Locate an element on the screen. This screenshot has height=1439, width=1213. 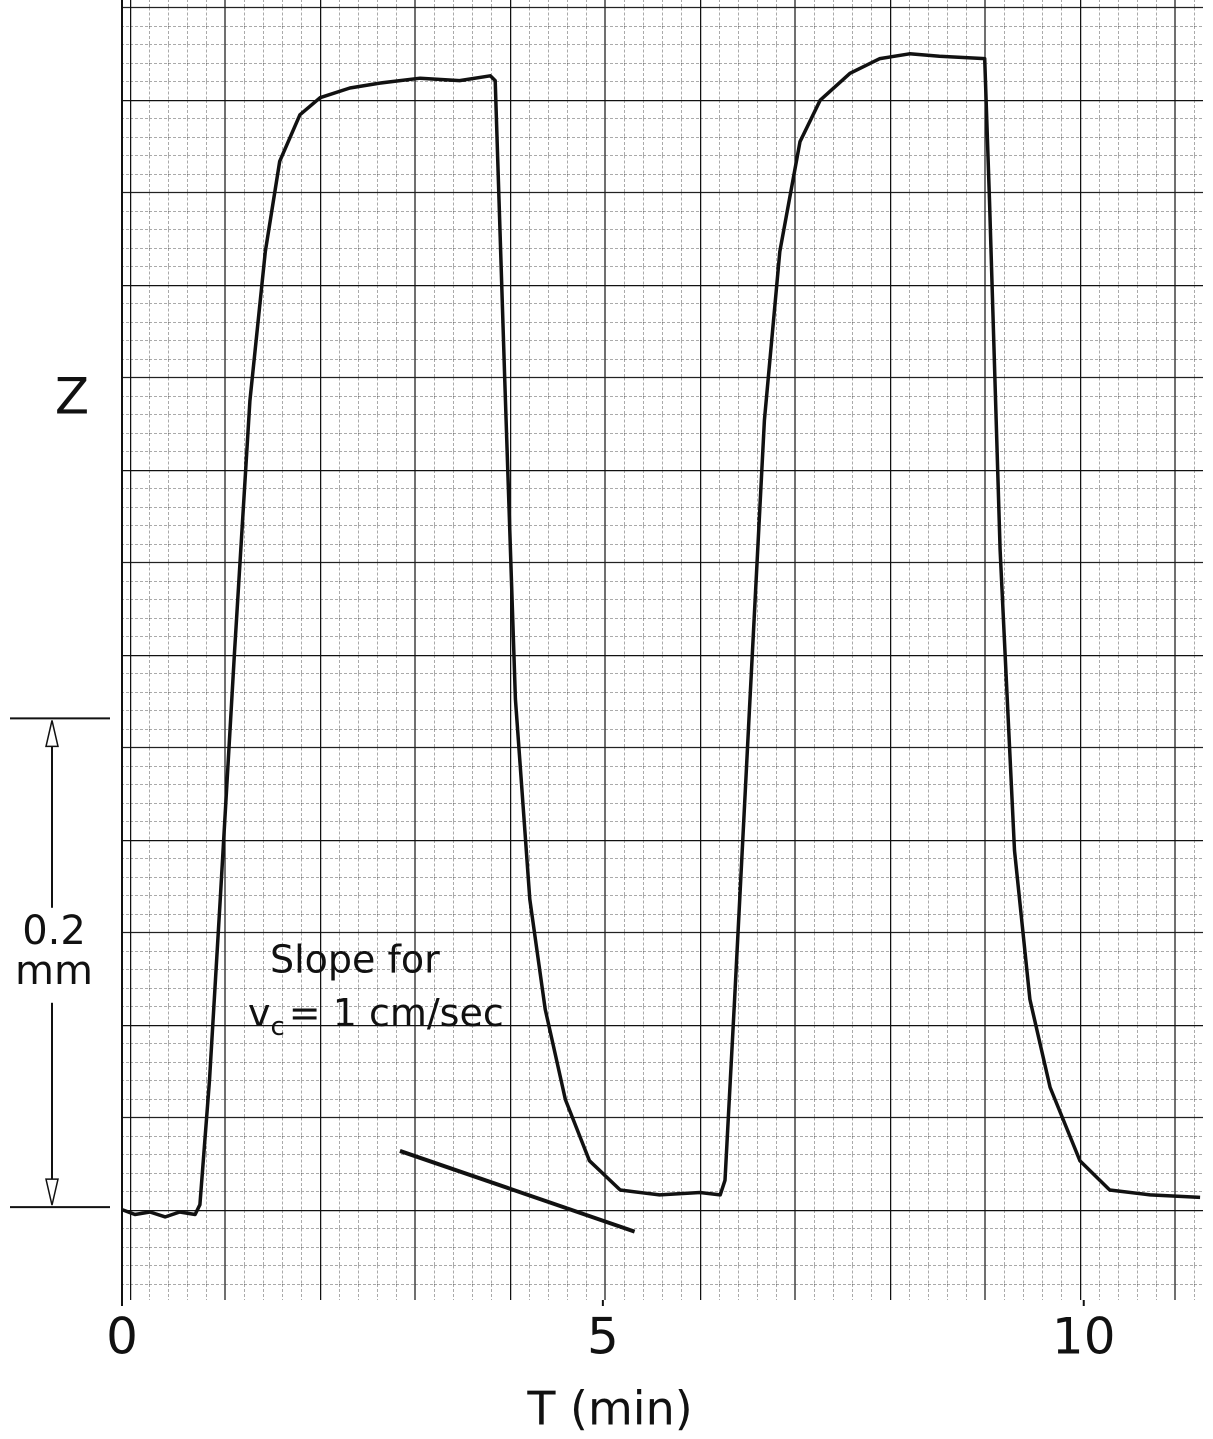
scale-bar-value: 0.2 is located at coordinates (54, 931).